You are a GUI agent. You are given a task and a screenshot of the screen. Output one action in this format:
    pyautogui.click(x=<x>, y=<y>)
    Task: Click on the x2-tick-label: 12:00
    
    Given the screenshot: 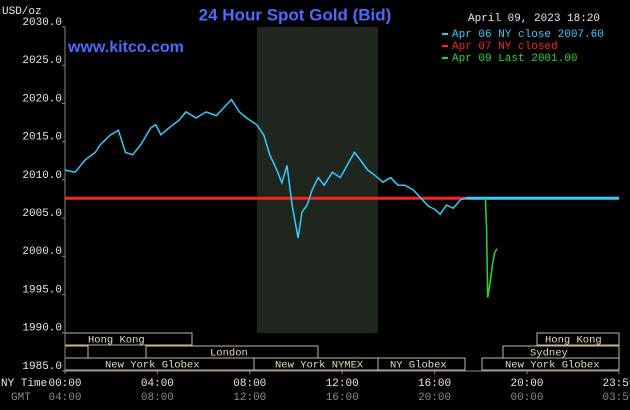 What is the action you would take?
    pyautogui.click(x=249, y=398)
    